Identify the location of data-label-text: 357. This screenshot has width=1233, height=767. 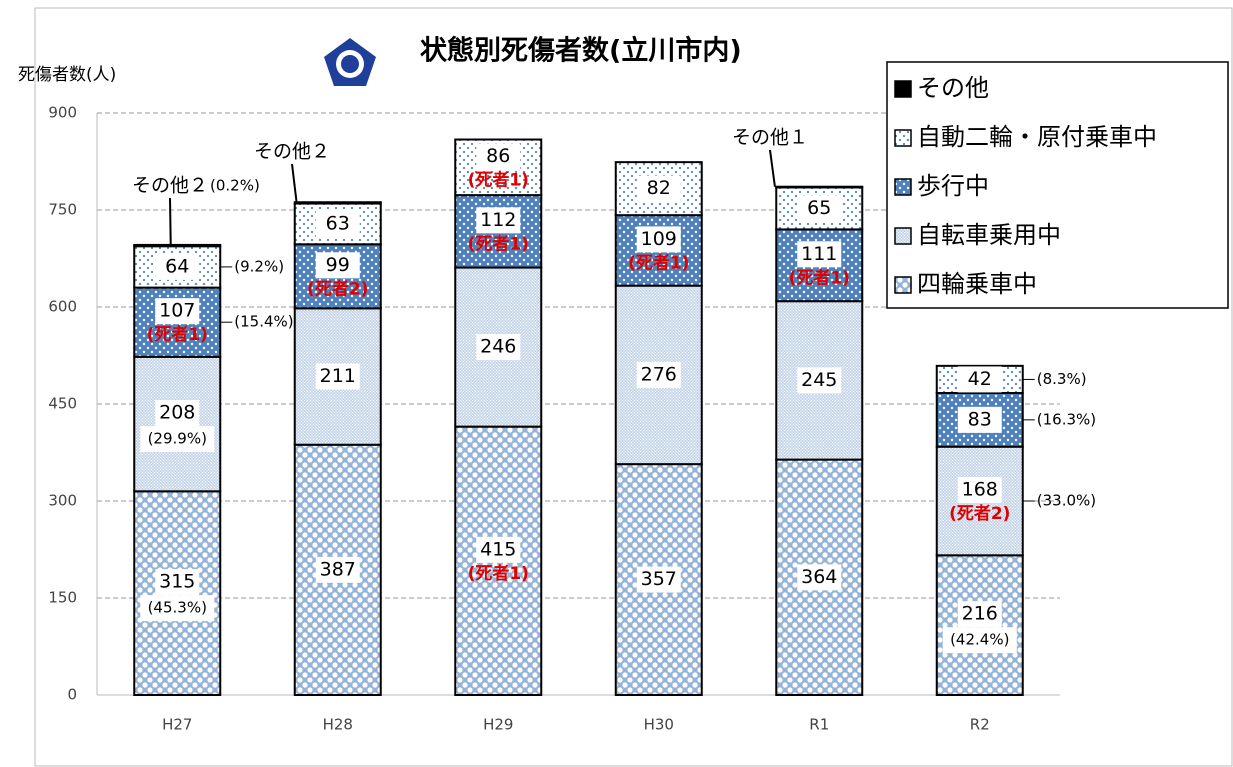
(659, 579).